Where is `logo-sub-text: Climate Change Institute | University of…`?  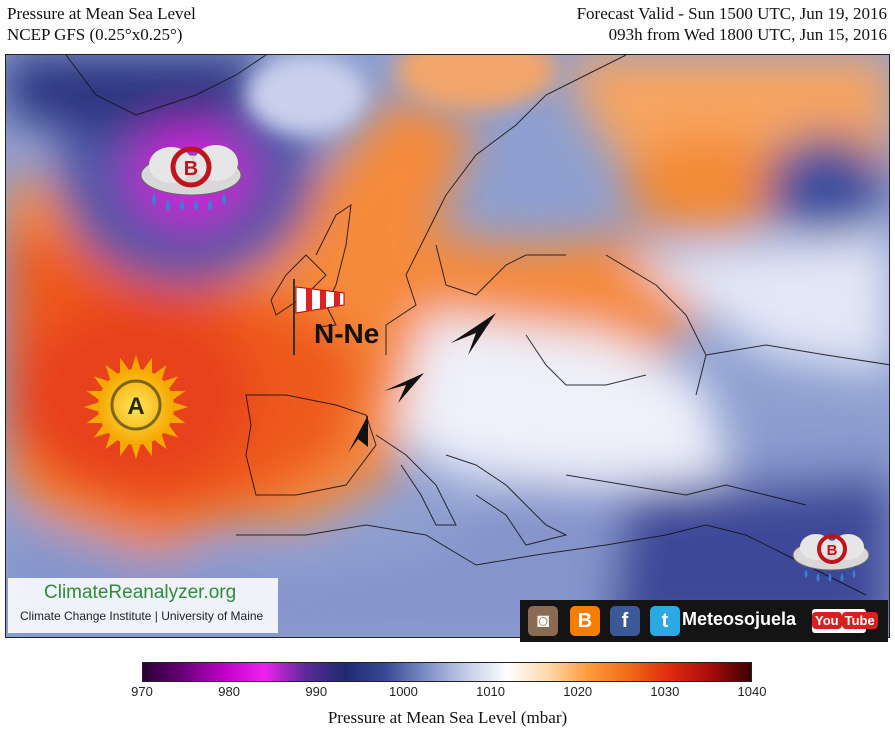
logo-sub-text: Climate Change Institute | University of… is located at coordinates (142, 616).